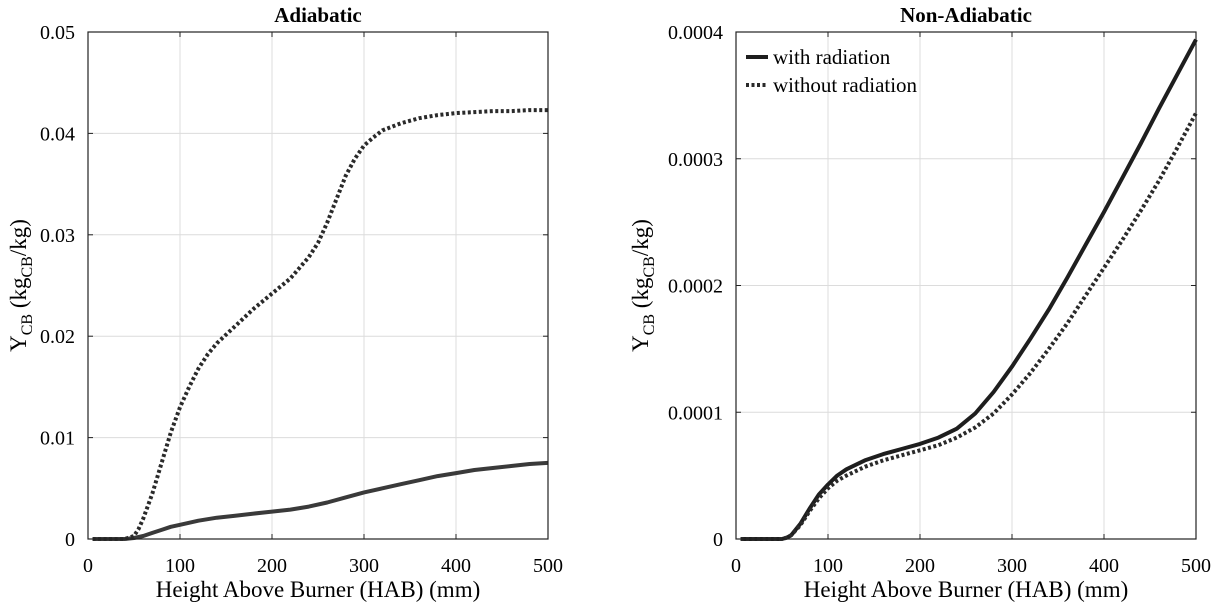 This screenshot has width=1217, height=604. I want to click on y-tick-label: 0.0003, so click(695, 160).